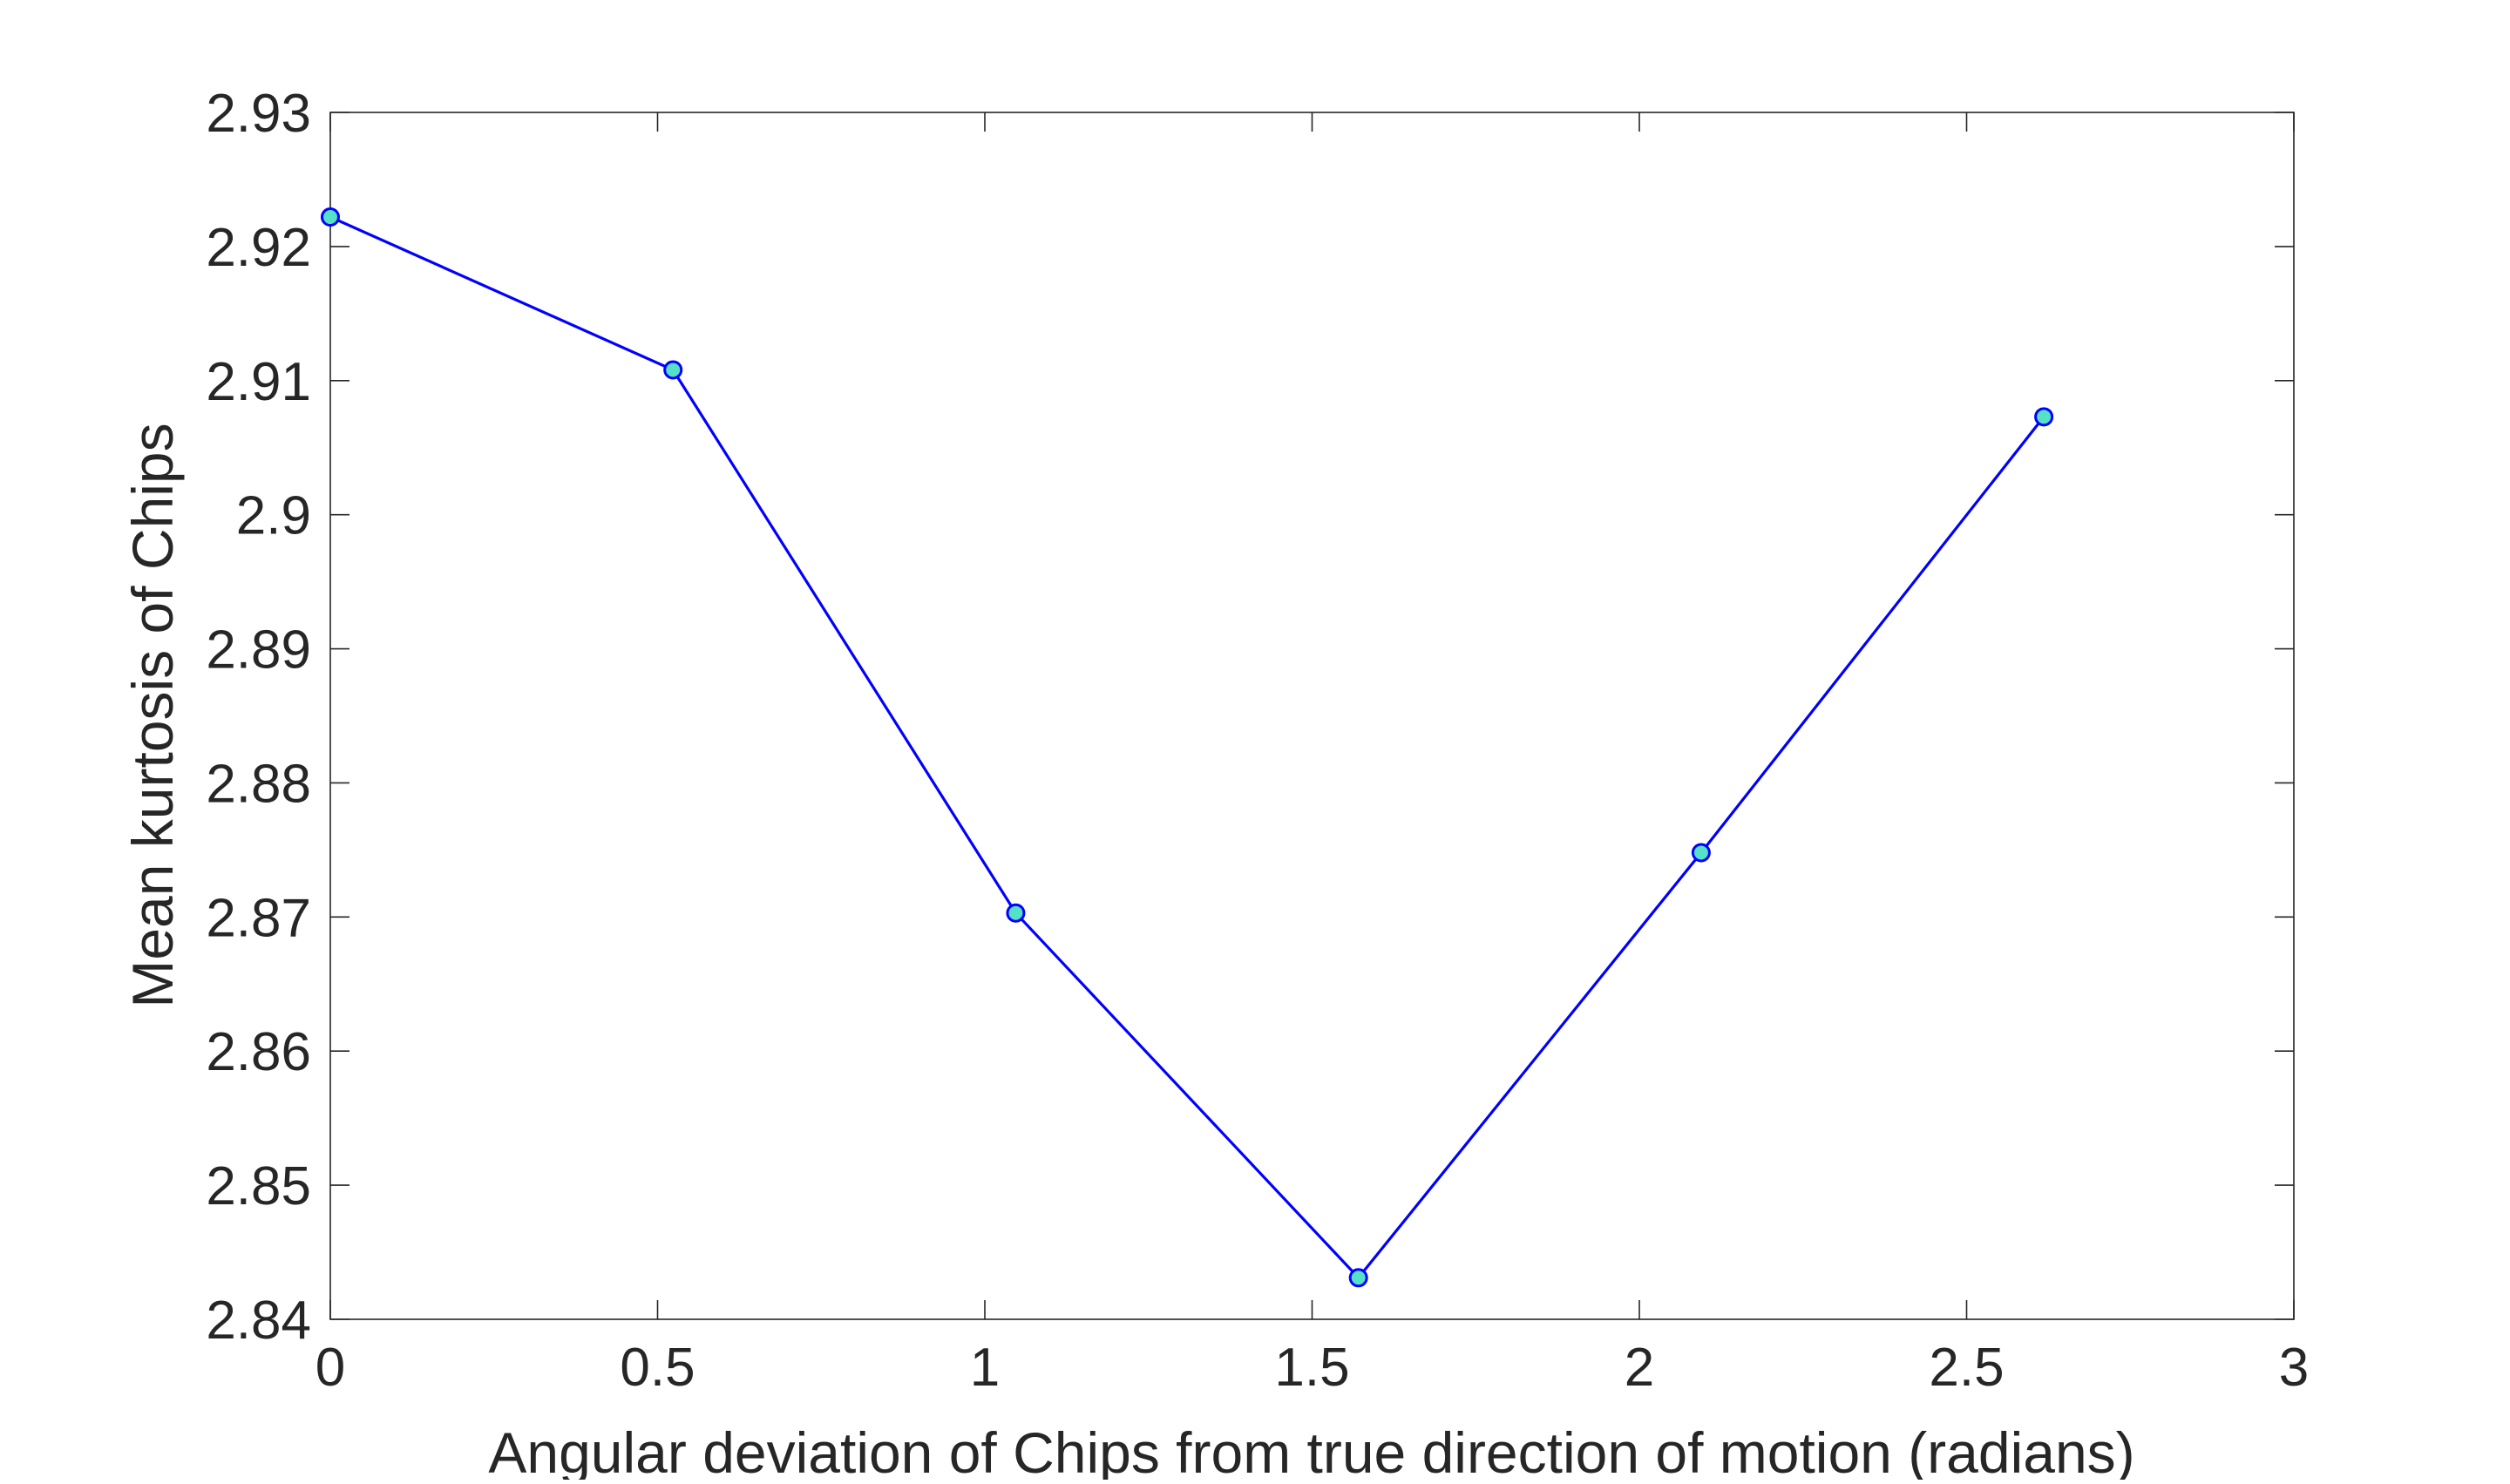  Describe the element at coordinates (330, 1368) in the screenshot. I see `x-tick-label: 0` at that location.